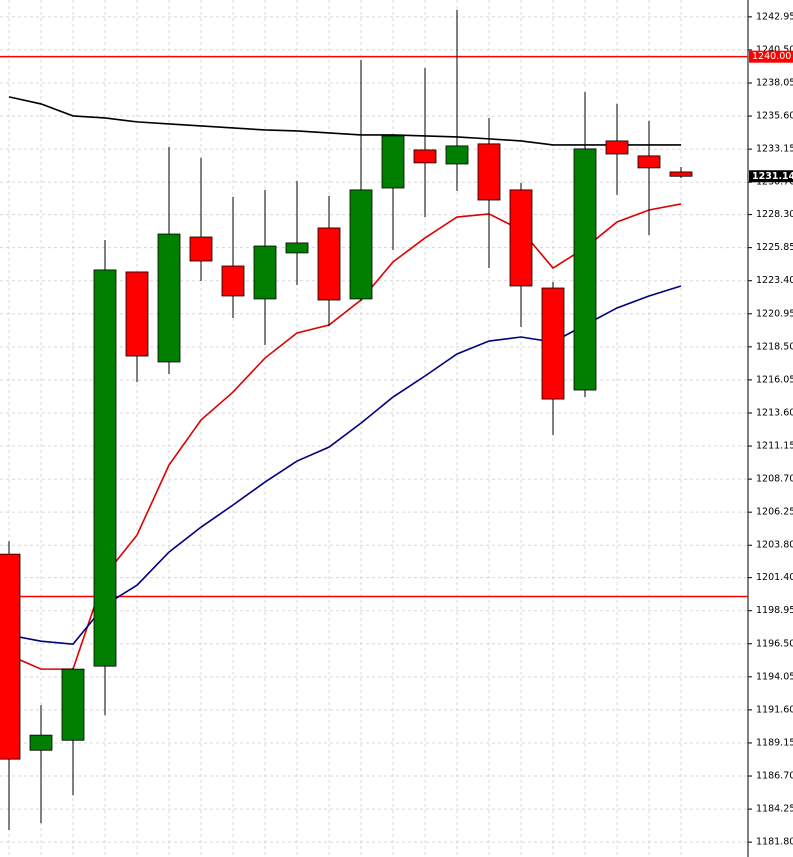 The image size is (793, 857). I want to click on last-price-label: 1231.14, so click(772, 176).